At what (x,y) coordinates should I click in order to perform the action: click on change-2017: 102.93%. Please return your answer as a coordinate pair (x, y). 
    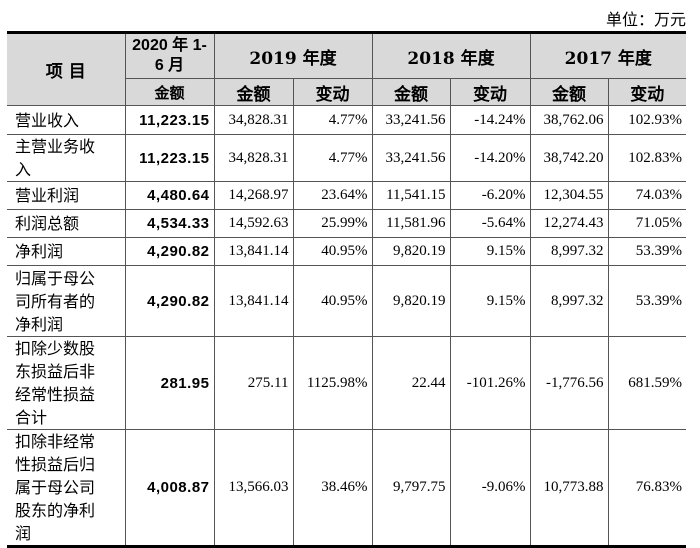
    Looking at the image, I should click on (647, 120).